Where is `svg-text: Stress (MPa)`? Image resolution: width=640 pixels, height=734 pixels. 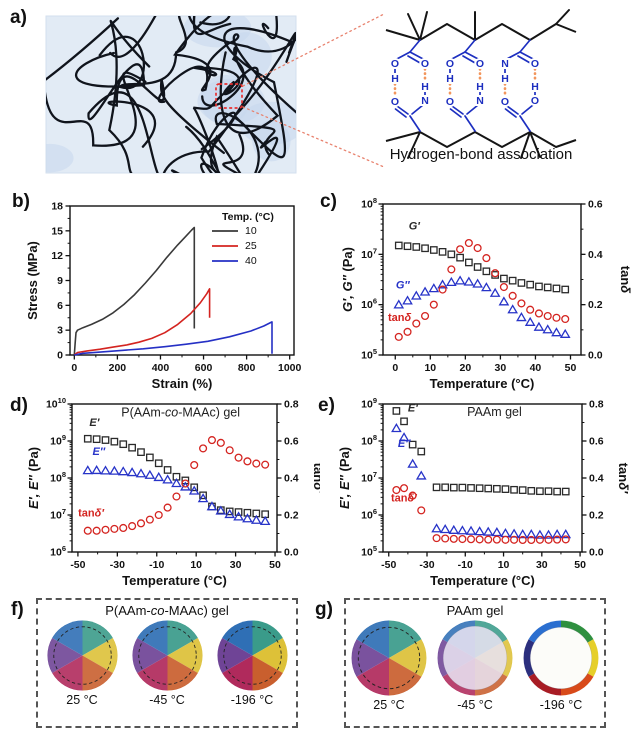 svg-text: Stress (MPa) is located at coordinates (32, 280).